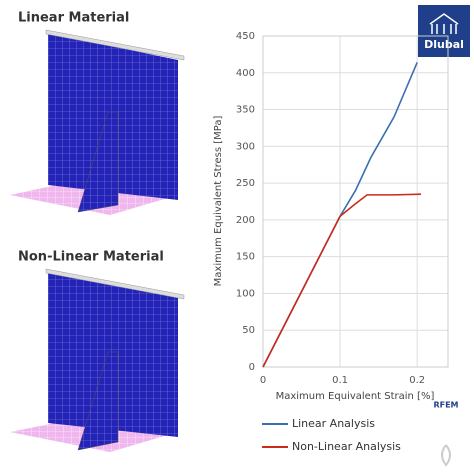 Image resolution: width=474 pixels, height=474 pixels. I want to click on y-tick-label: 0, so click(252, 367).